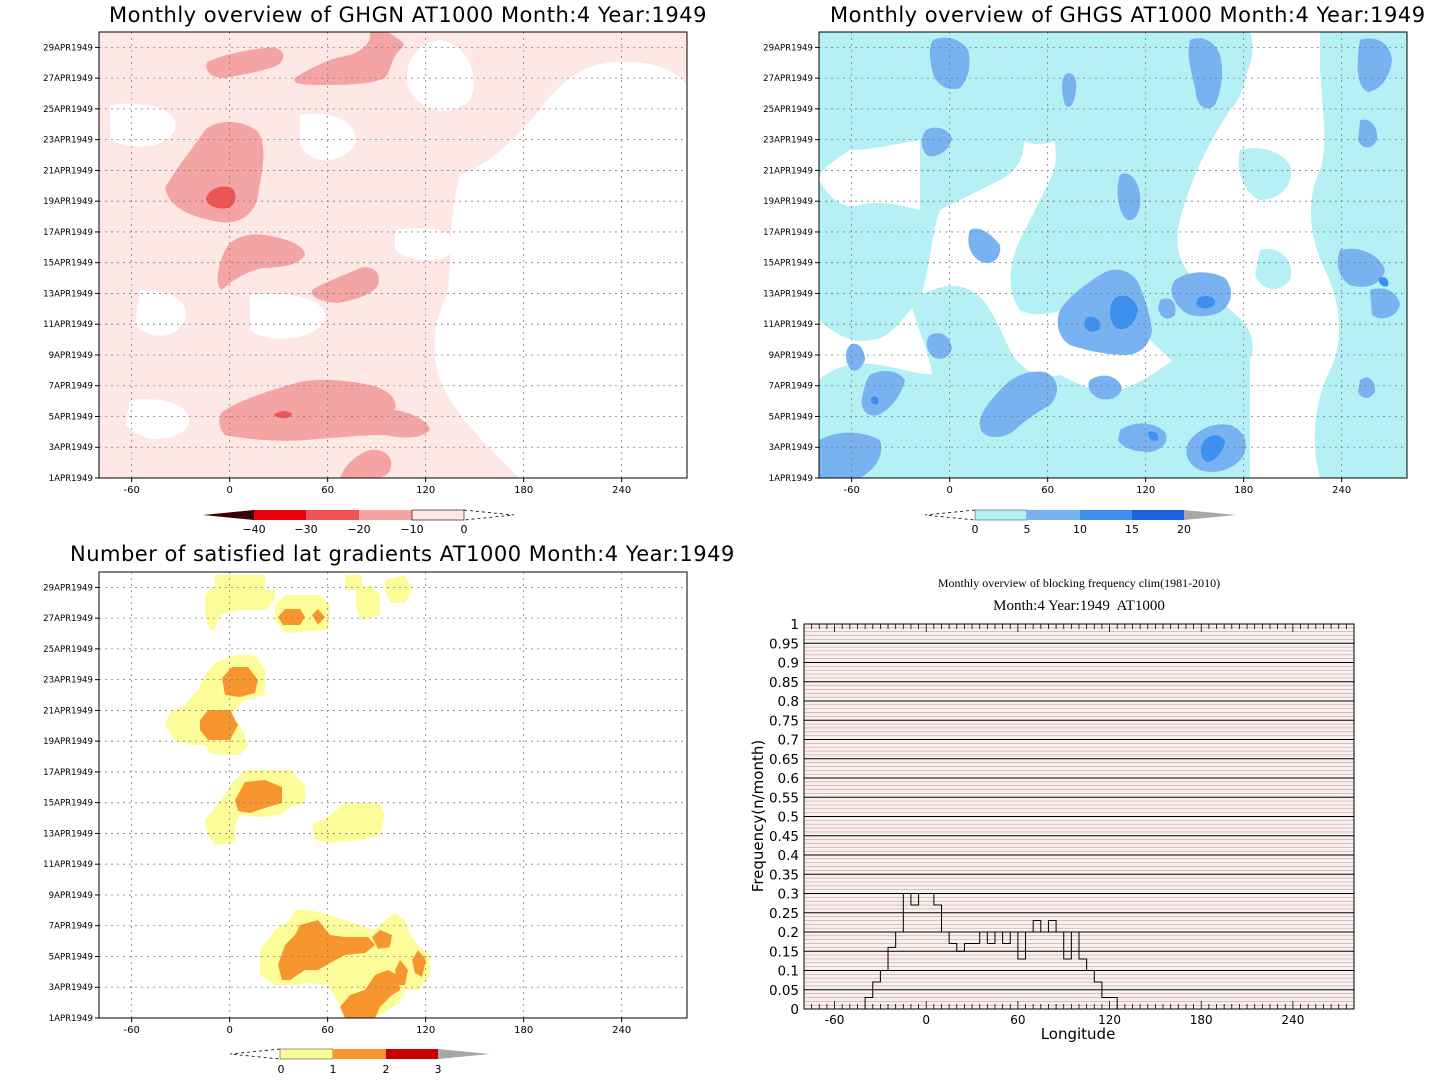 This screenshot has width=1440, height=1091. What do you see at coordinates (1341, 490) in the screenshot?
I see `ghgs-x-tick-label: 240` at bounding box center [1341, 490].